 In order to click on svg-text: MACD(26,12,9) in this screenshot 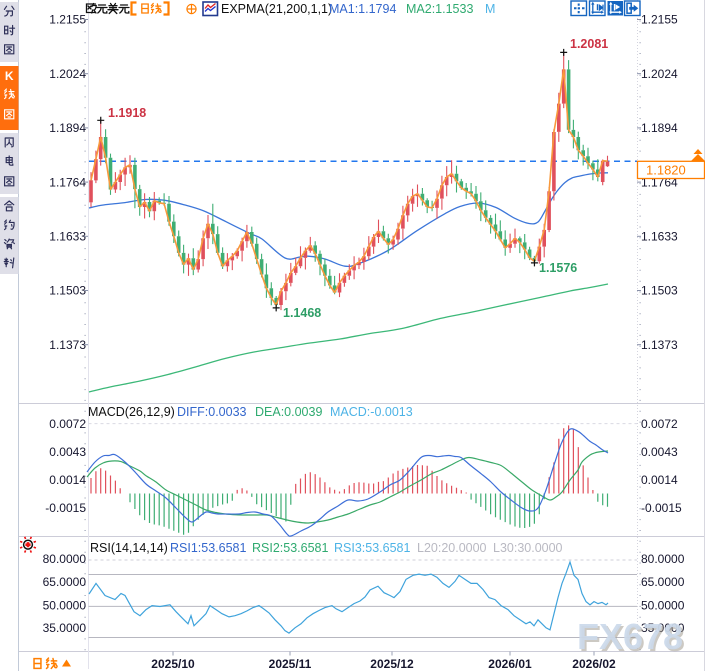, I will do `click(131, 412)`.